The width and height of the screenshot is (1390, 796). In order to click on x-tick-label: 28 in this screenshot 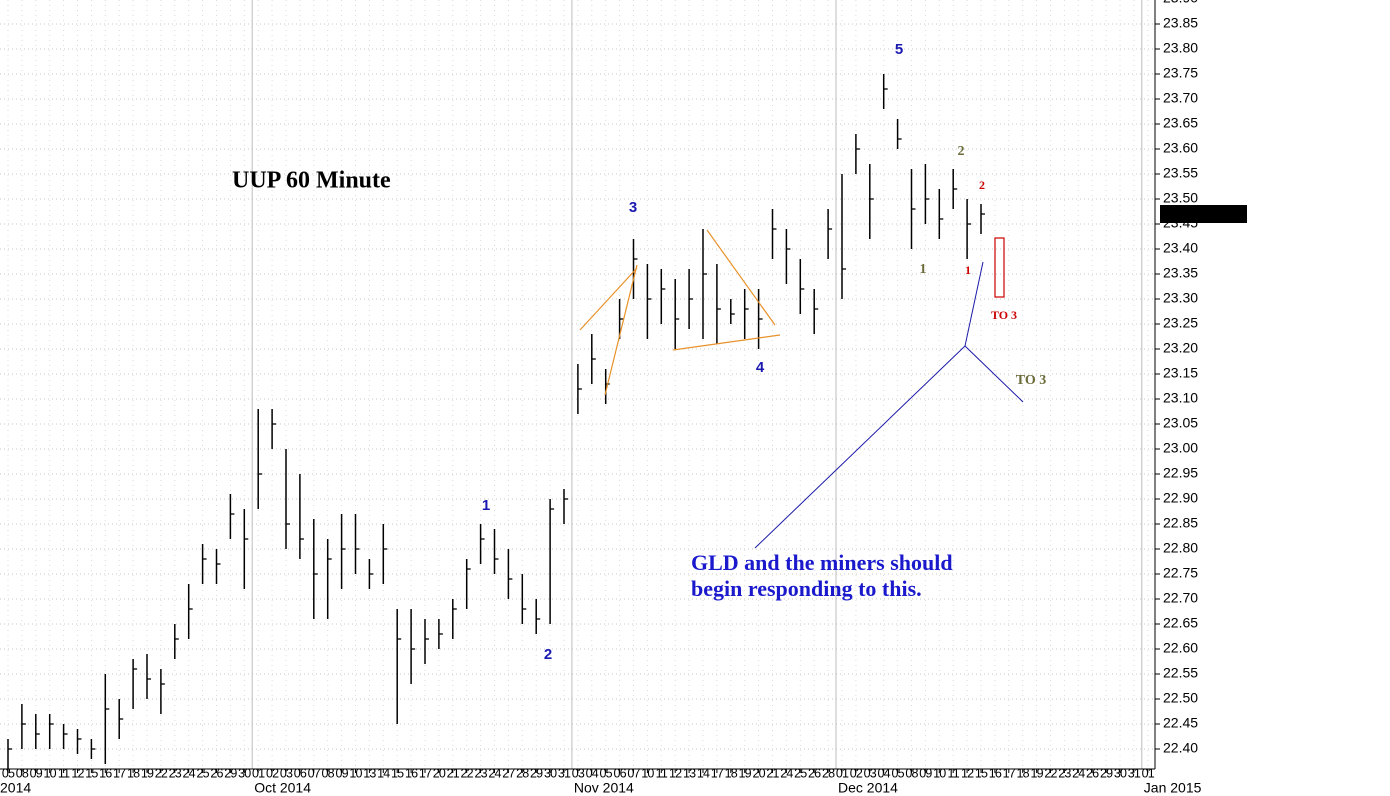, I will do `click(522, 773)`.